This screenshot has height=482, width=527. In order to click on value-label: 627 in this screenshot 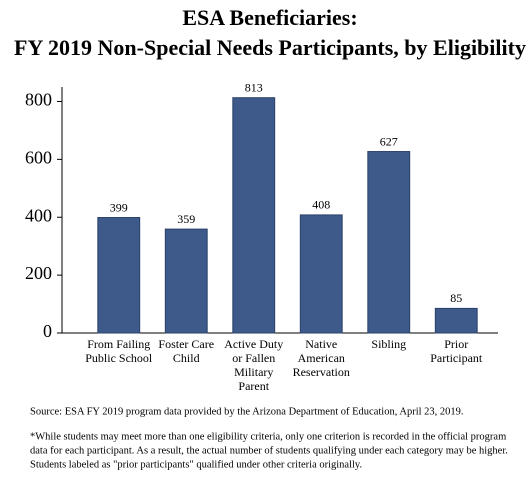, I will do `click(389, 141)`.